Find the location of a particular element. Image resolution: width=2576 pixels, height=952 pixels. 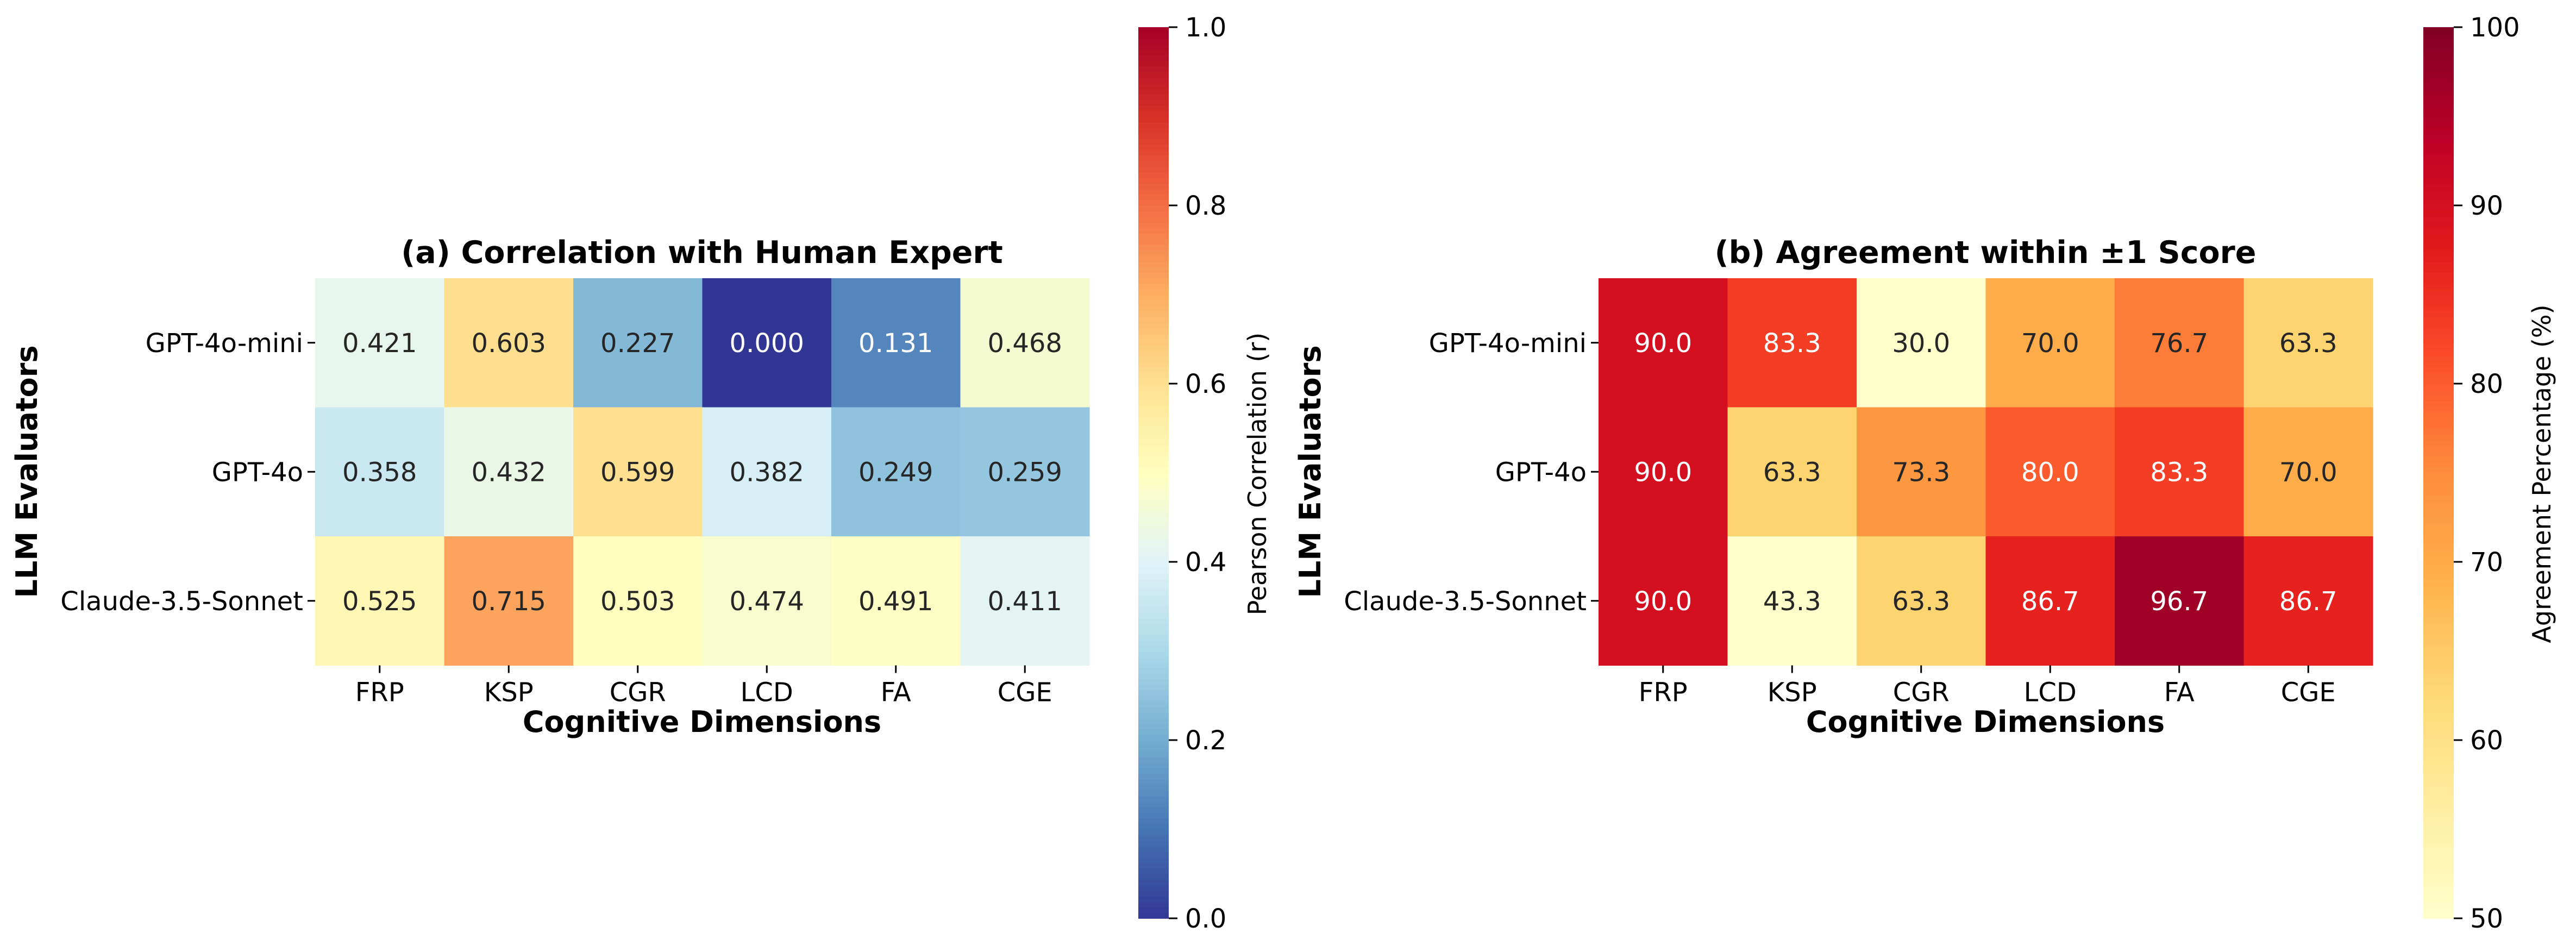

y-axis-label: LLM Evaluators is located at coordinates (1310, 472).